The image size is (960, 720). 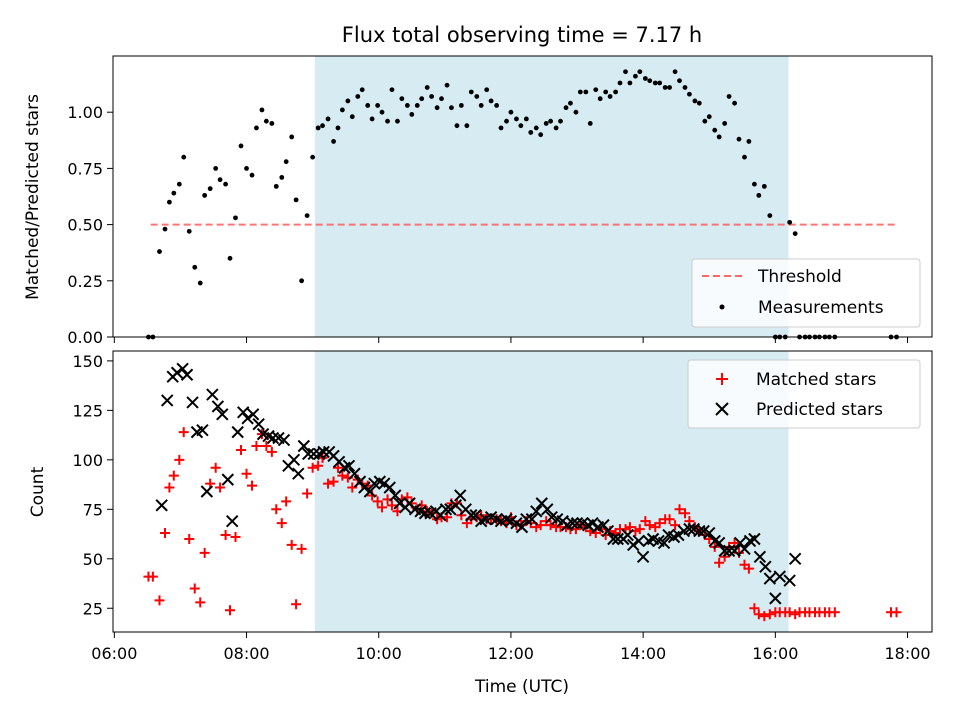 What do you see at coordinates (816, 380) in the screenshot?
I see `legend-matched-label: Matched stars` at bounding box center [816, 380].